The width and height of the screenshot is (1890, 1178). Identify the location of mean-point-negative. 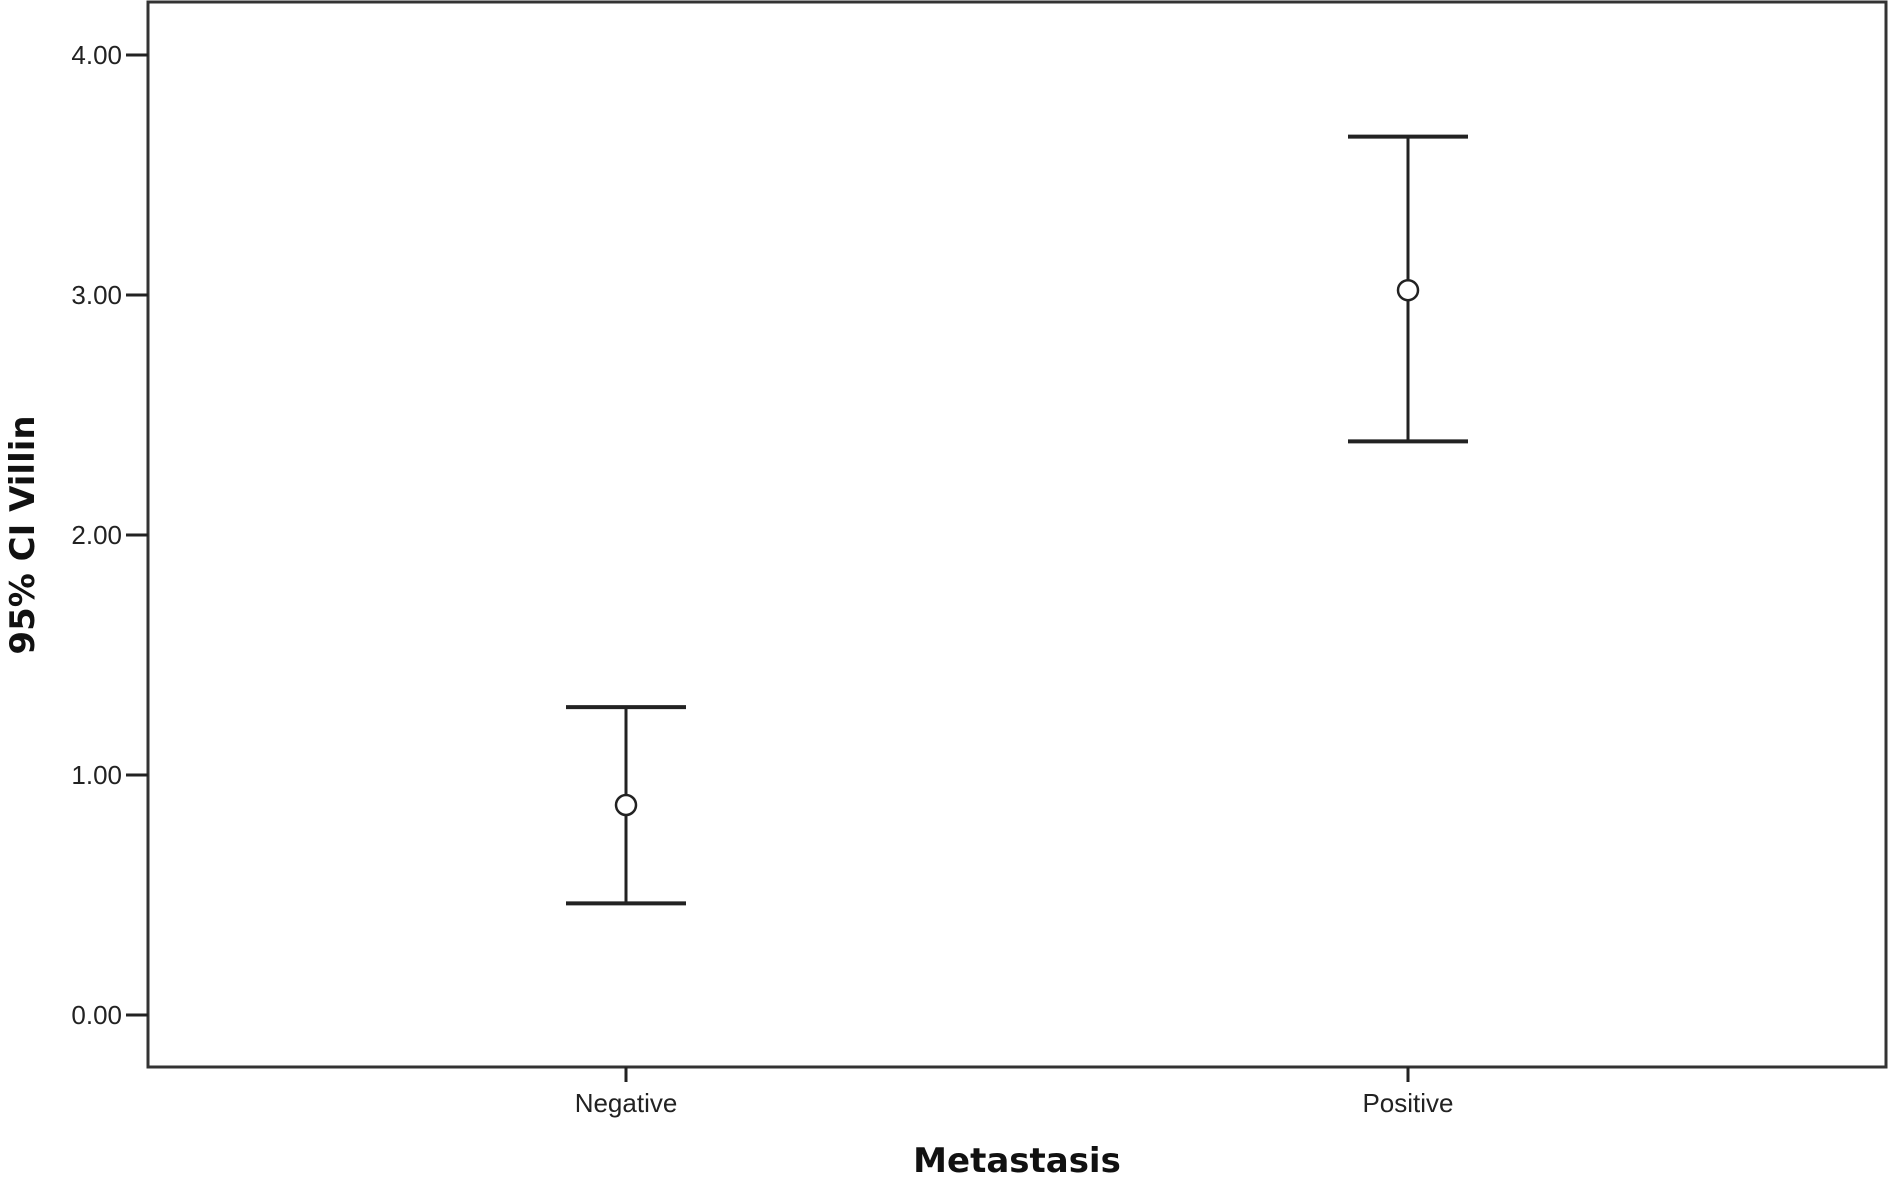
(626, 805).